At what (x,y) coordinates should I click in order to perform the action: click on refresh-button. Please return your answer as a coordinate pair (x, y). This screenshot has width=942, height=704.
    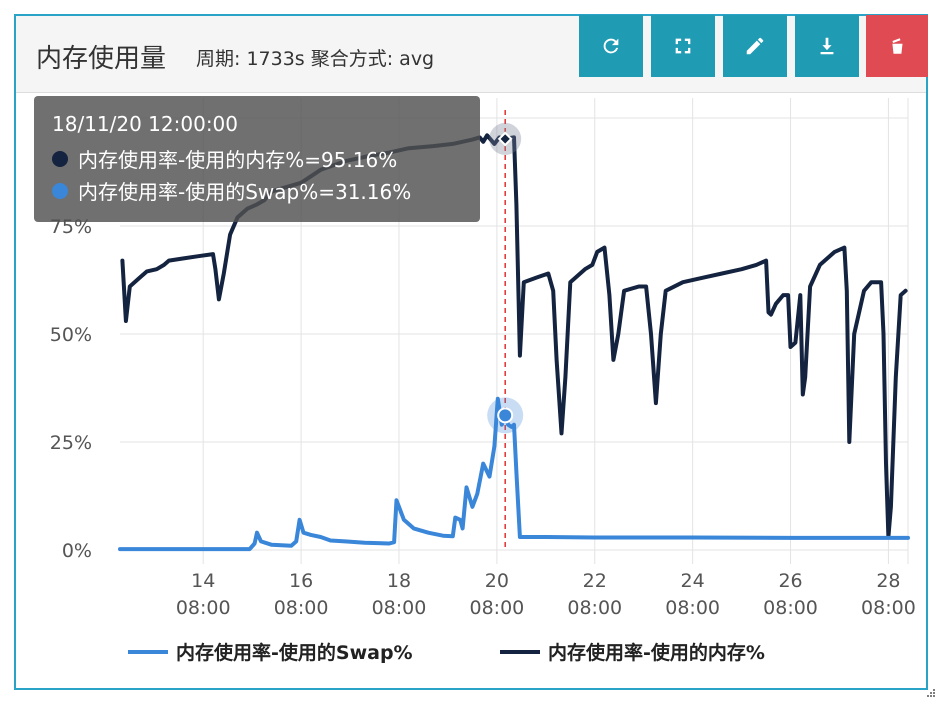
    Looking at the image, I should click on (611, 46).